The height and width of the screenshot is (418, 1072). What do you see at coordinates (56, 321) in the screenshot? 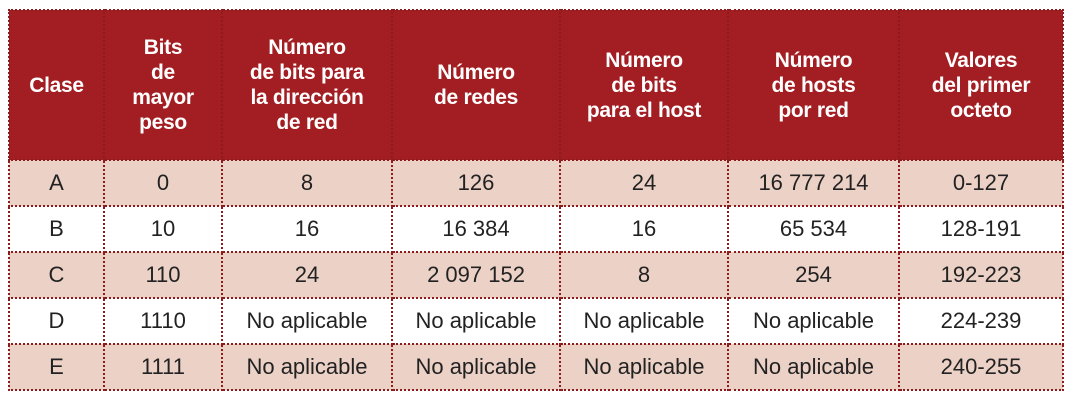
I see `table-cell: D` at bounding box center [56, 321].